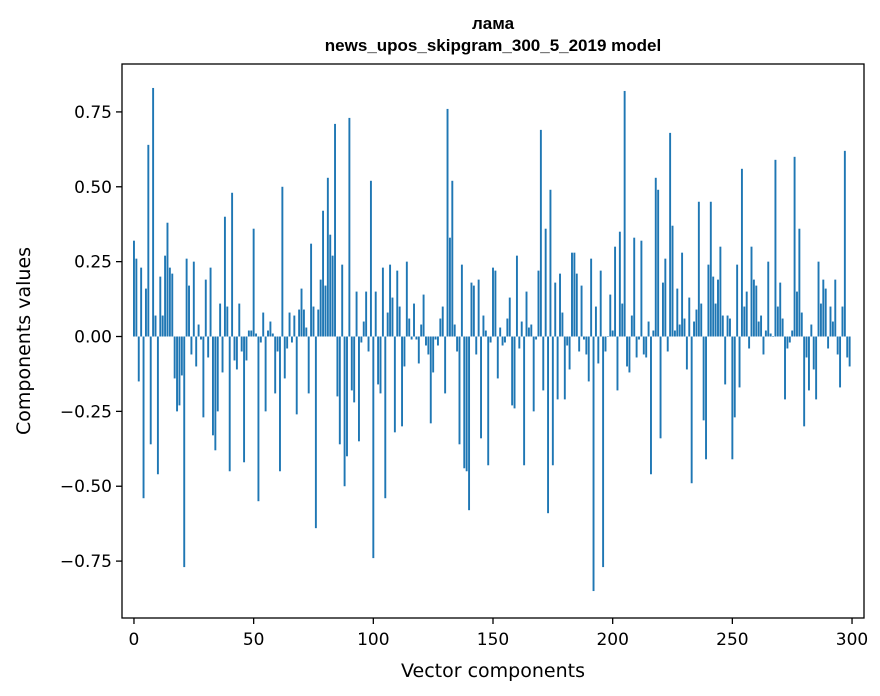  Describe the element at coordinates (493, 45) in the screenshot. I see `chart-subtitle: news_upos_skipgram_300_5_2019 model` at that location.